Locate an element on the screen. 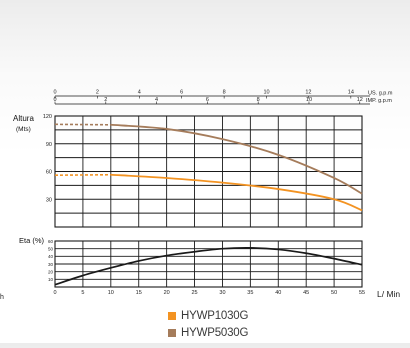 Image resolution: width=410 pixels, height=348 pixels. eta-y-axis-label: Eta (%) is located at coordinates (32, 240).